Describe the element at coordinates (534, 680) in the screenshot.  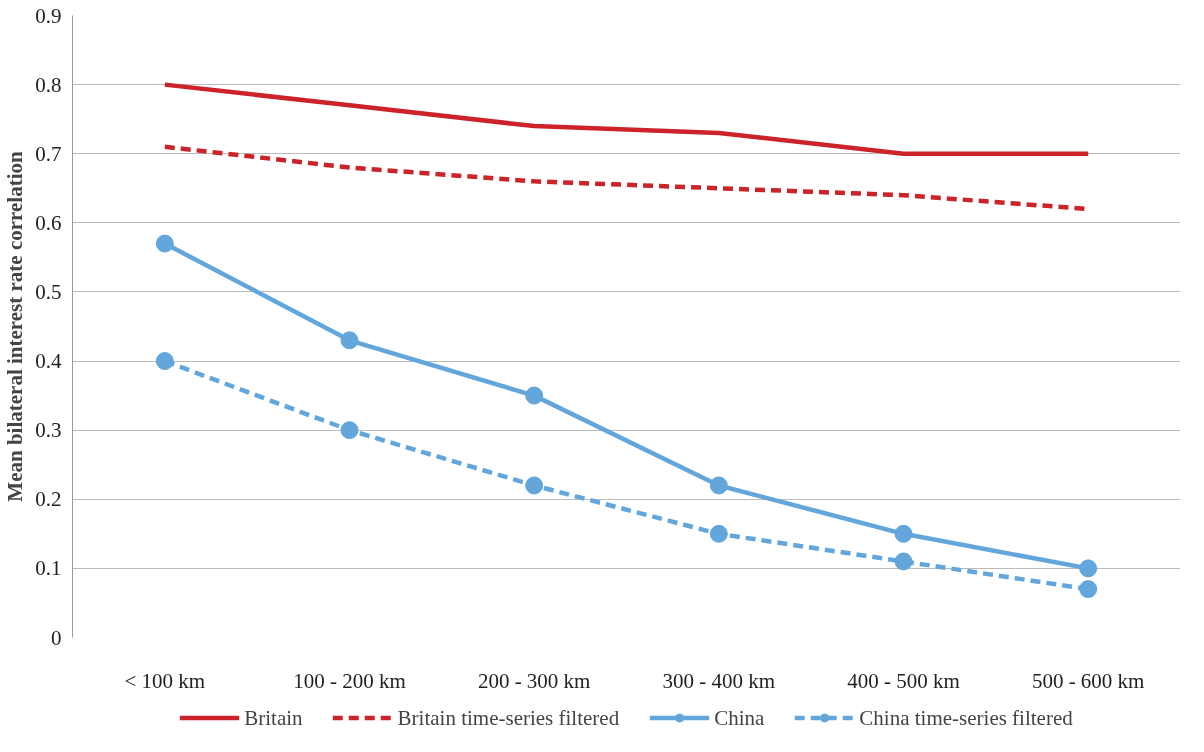
I see `x-tick-label: 200 - 300 km` at that location.